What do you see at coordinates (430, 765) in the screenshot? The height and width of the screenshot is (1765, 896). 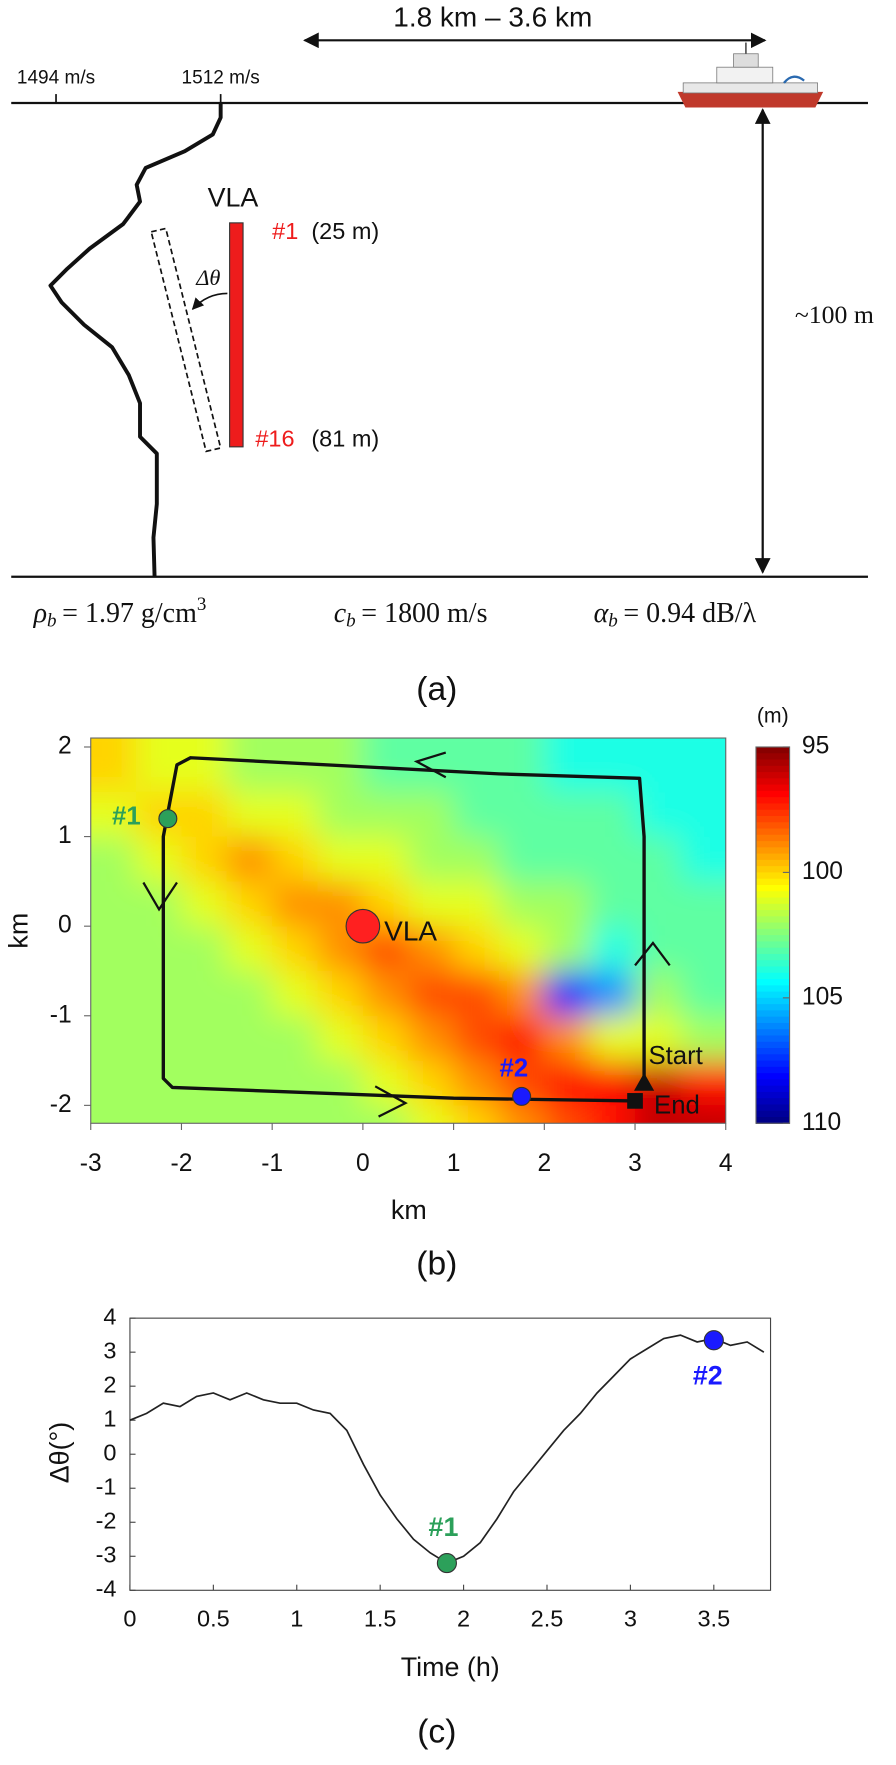 I see `direction-chevron` at bounding box center [430, 765].